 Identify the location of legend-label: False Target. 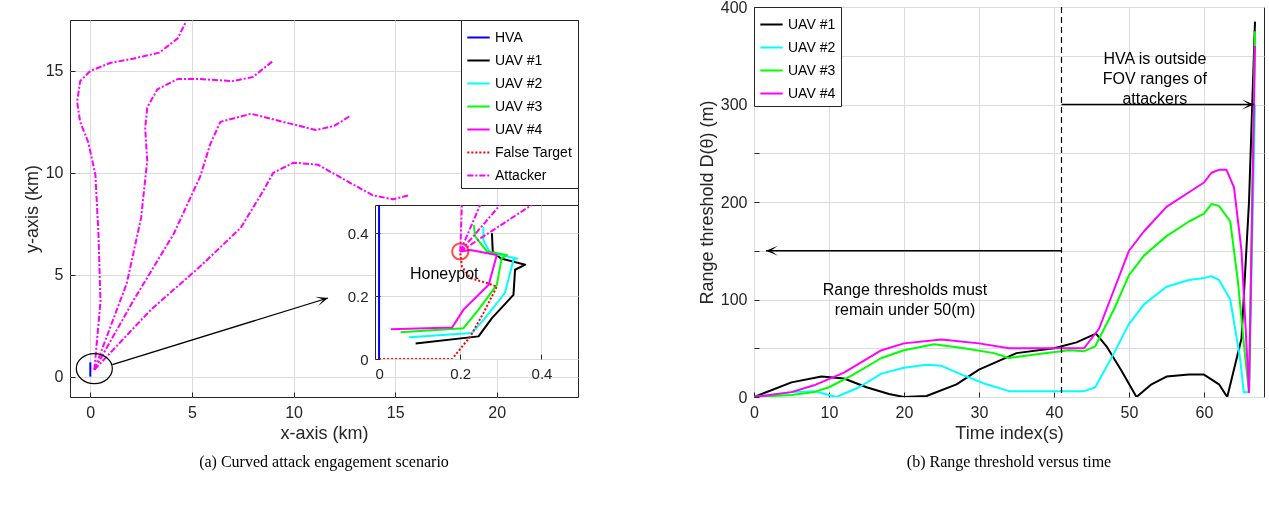
(533, 151).